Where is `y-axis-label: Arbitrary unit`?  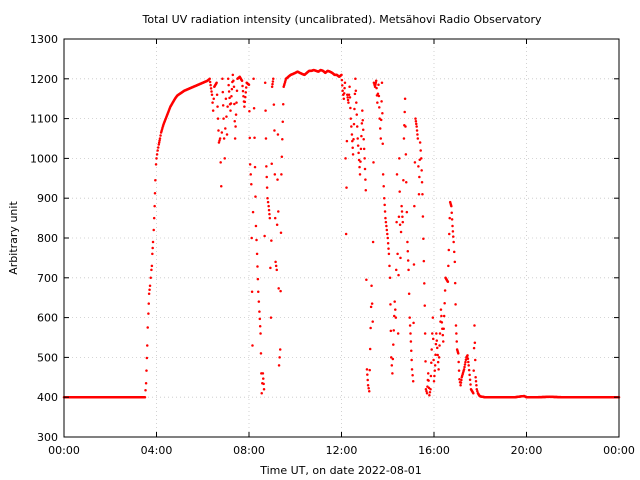 y-axis-label: Arbitrary unit is located at coordinates (13, 238).